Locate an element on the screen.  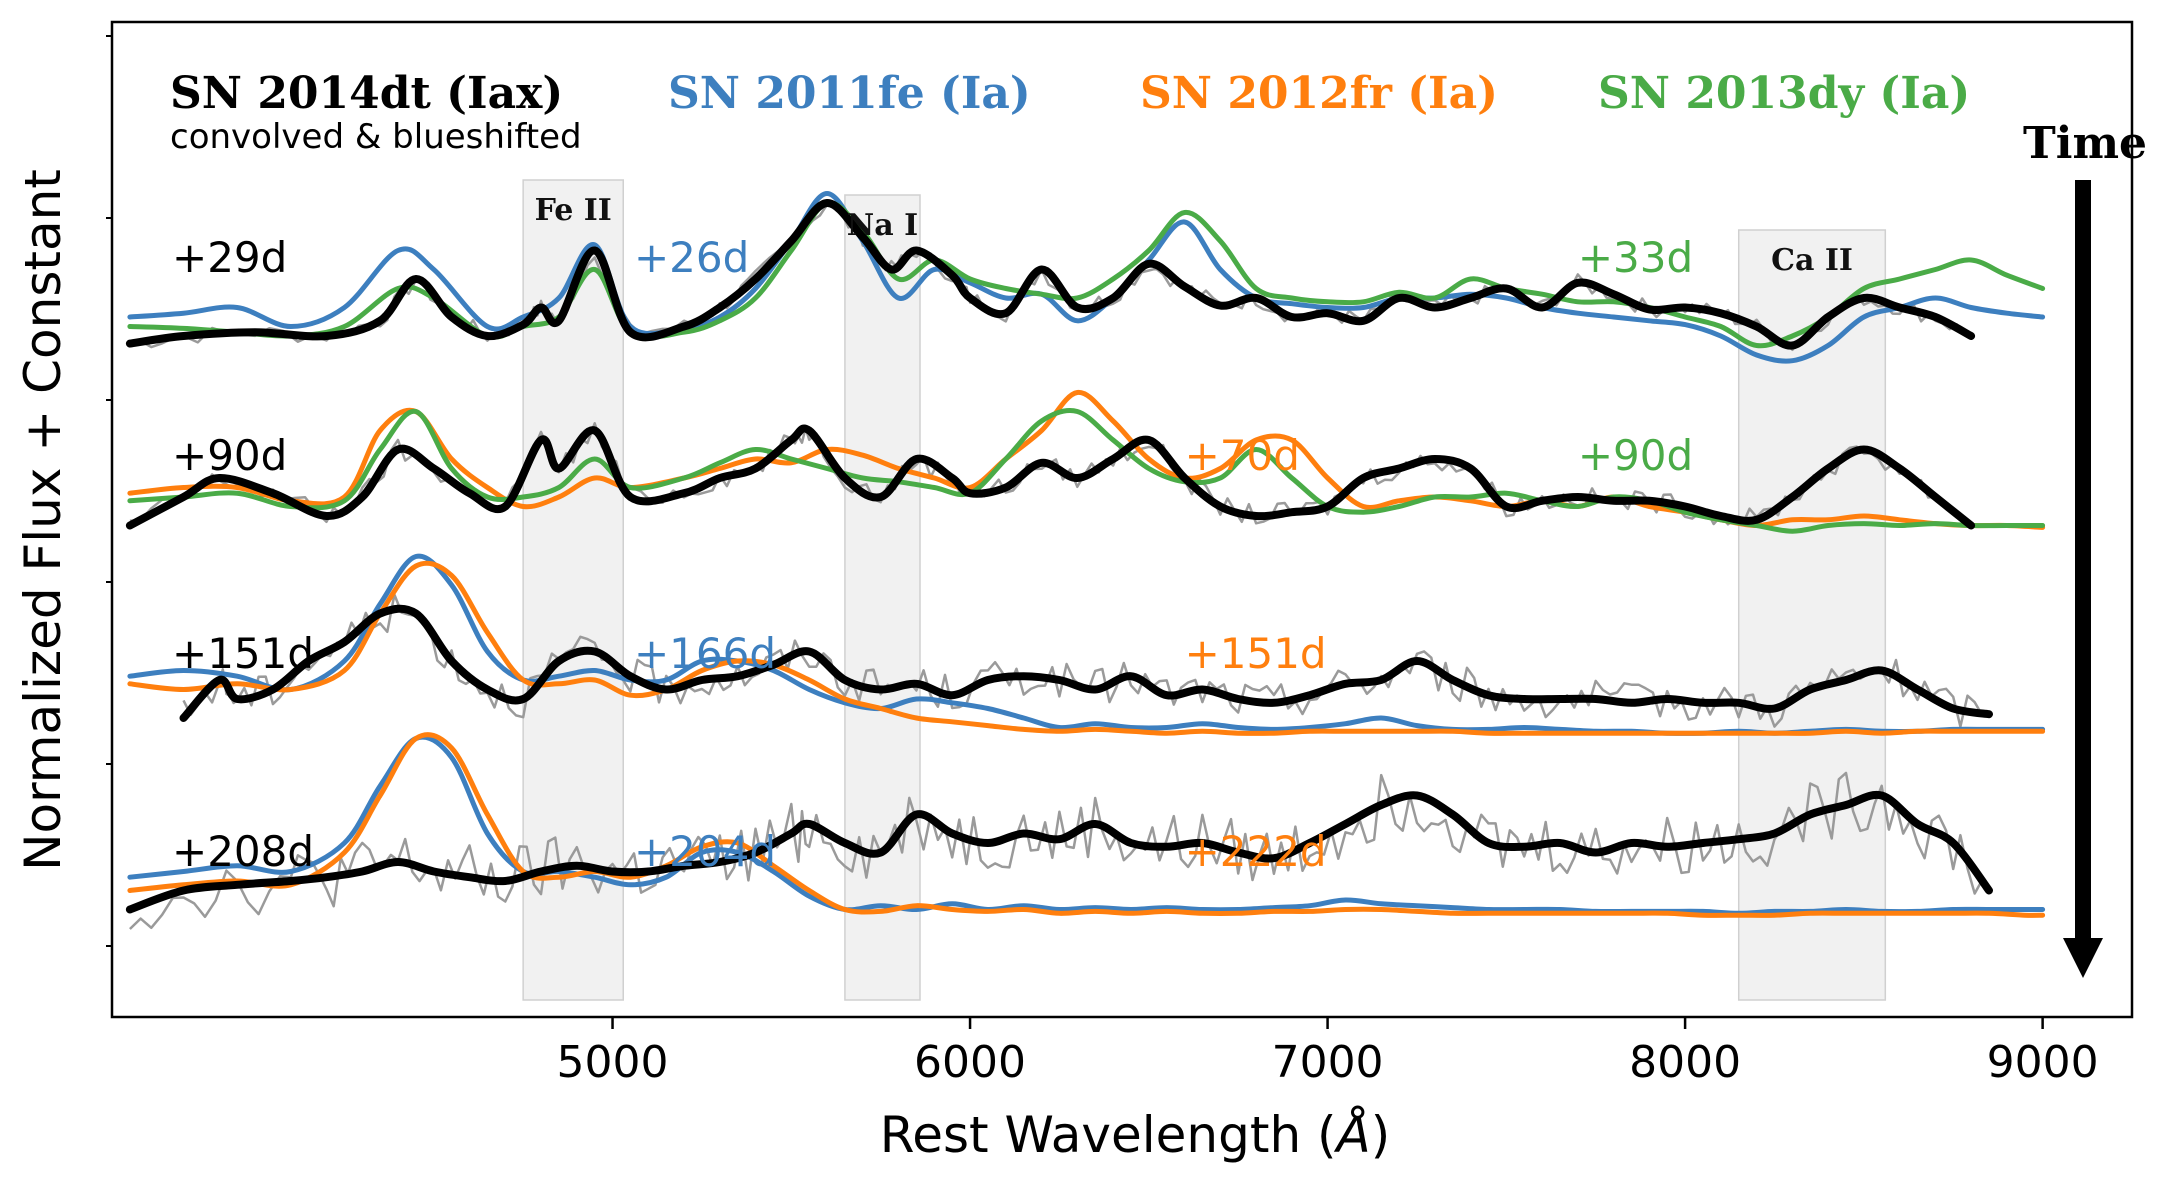
series-line-sn-2014dt-151d is located at coordinates (1086, 663).